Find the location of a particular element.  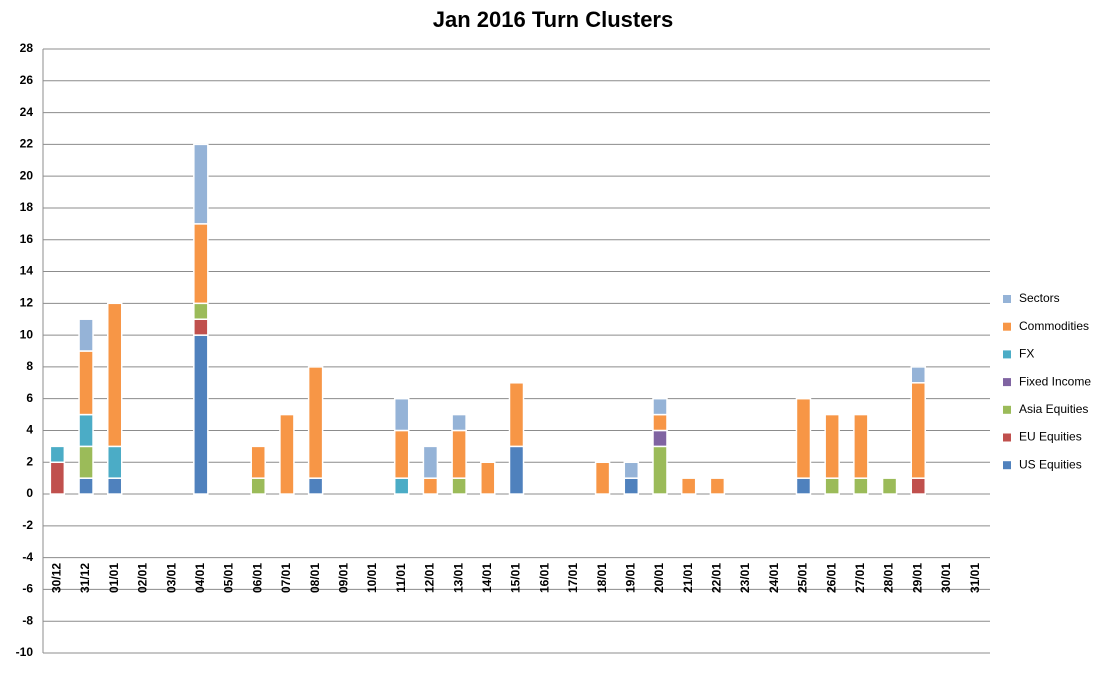

legend-label: Asia Equities is located at coordinates (1053, 409).